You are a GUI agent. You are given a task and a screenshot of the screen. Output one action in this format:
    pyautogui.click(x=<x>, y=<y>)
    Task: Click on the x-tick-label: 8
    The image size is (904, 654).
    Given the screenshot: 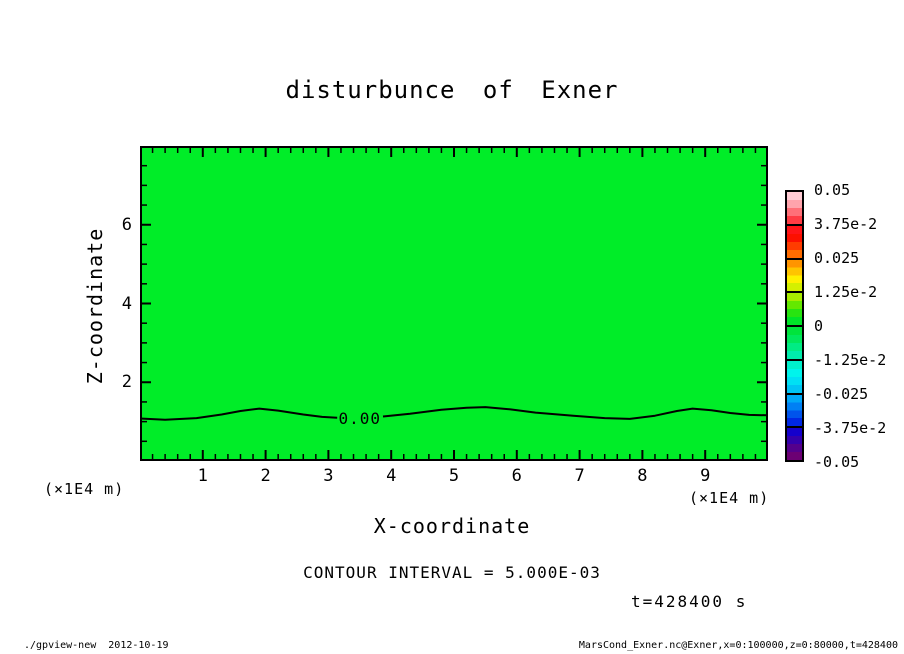 What is the action you would take?
    pyautogui.click(x=642, y=476)
    